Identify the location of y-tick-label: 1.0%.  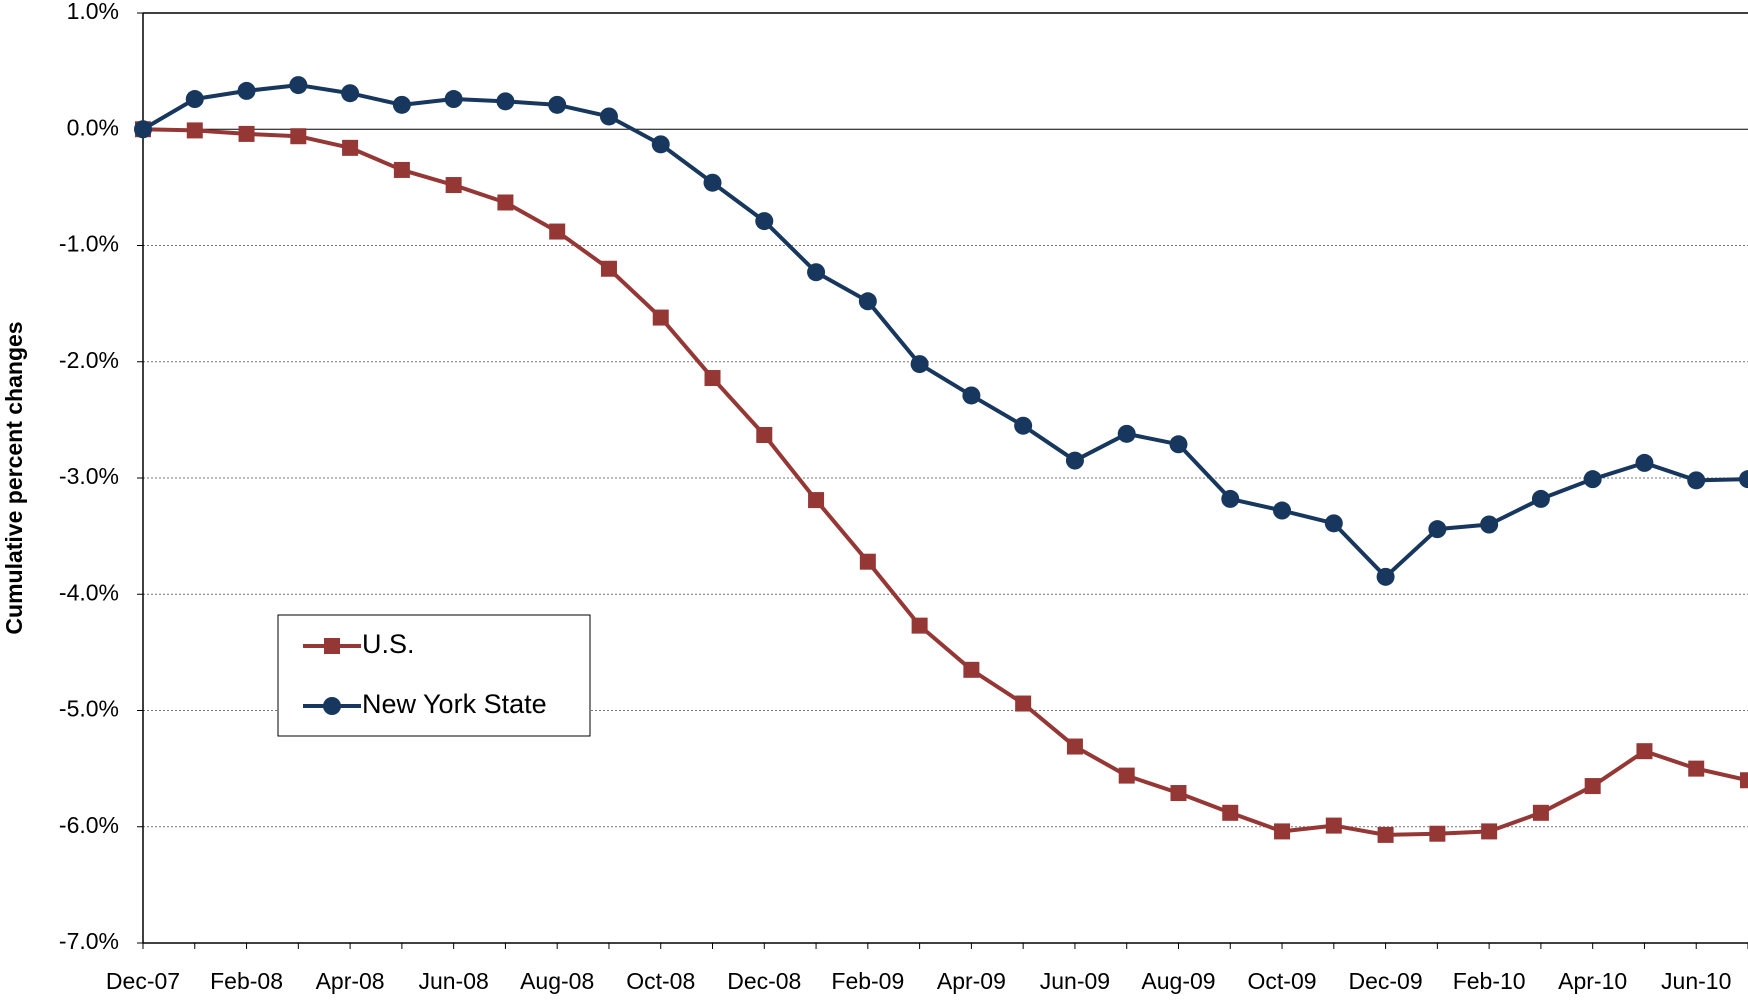
(93, 12).